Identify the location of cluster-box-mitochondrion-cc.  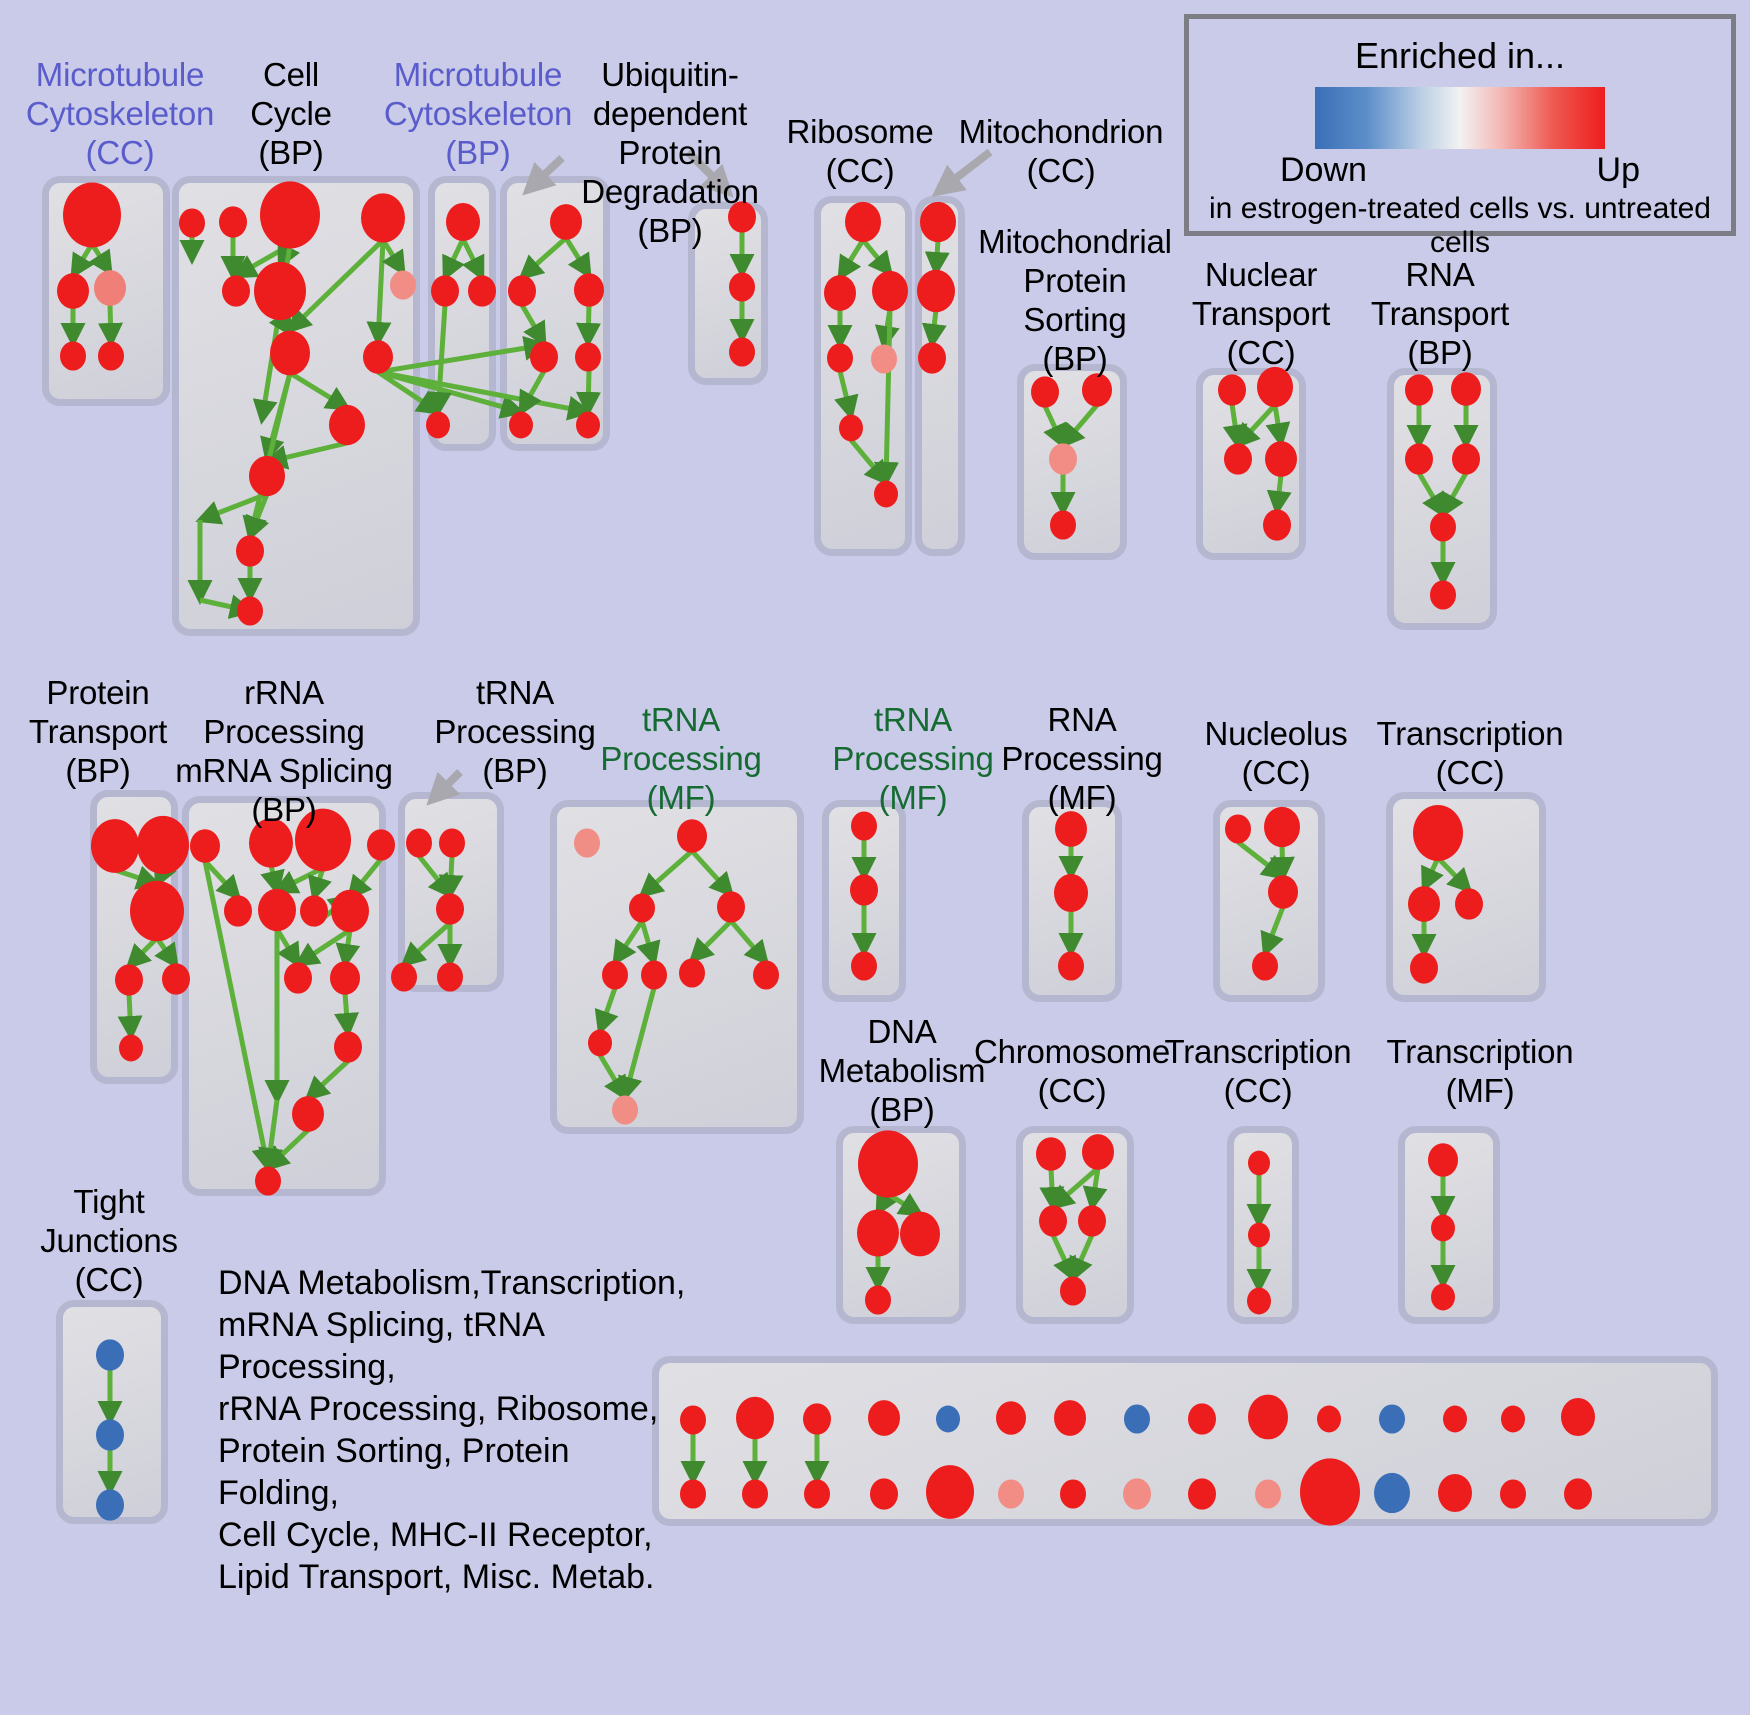
(940, 376).